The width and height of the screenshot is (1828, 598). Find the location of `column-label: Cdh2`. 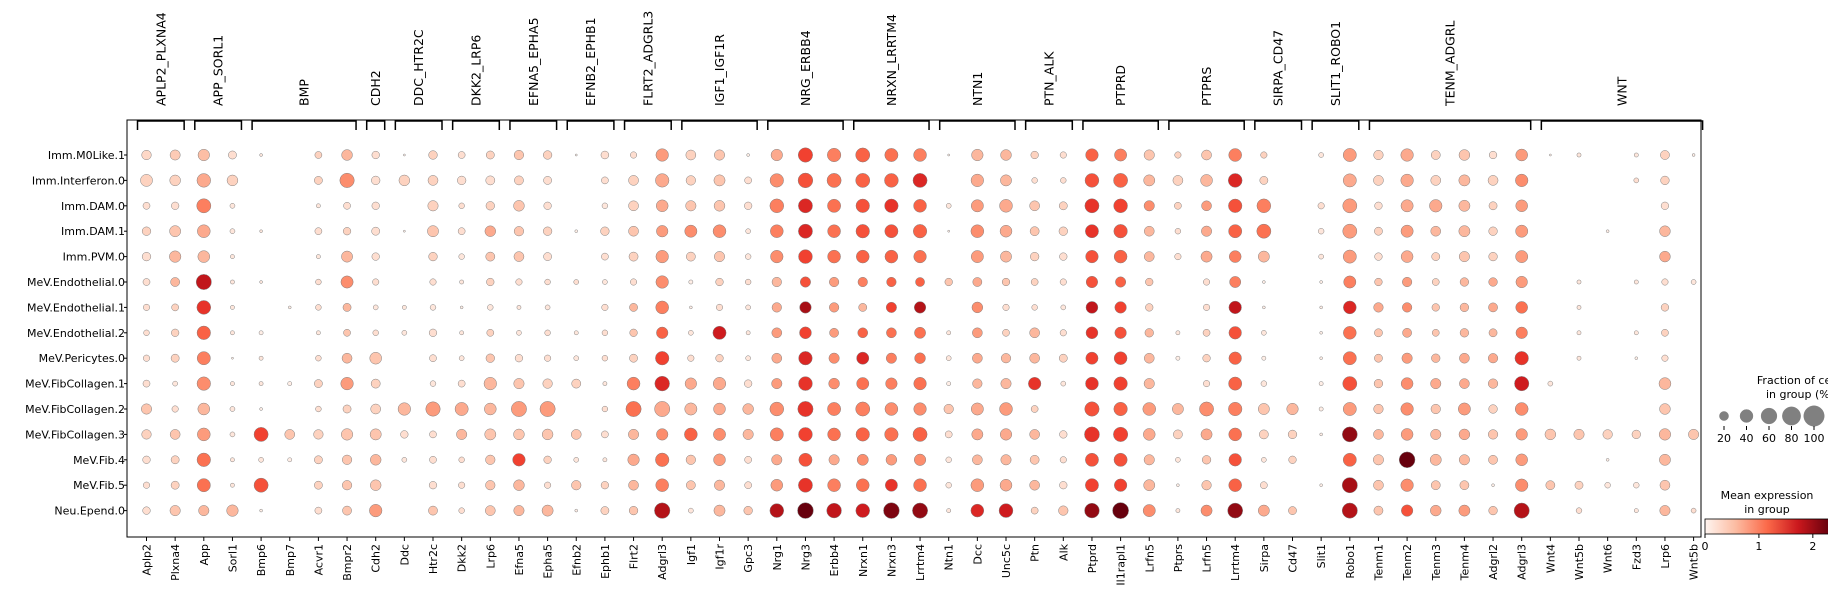

column-label: Cdh2 is located at coordinates (376, 558).